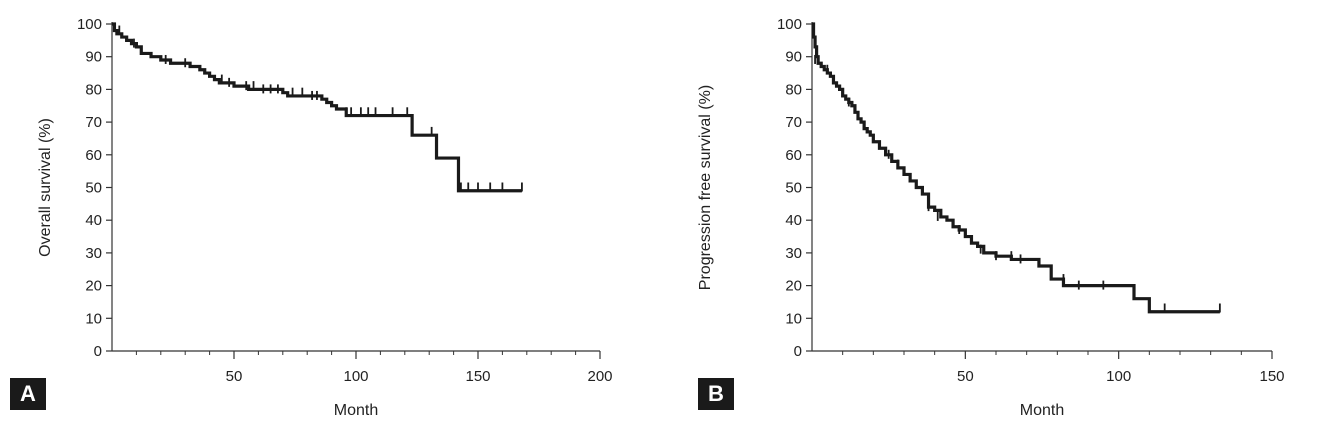  I want to click on y-axis-title: Overall survival (%), so click(45, 187).